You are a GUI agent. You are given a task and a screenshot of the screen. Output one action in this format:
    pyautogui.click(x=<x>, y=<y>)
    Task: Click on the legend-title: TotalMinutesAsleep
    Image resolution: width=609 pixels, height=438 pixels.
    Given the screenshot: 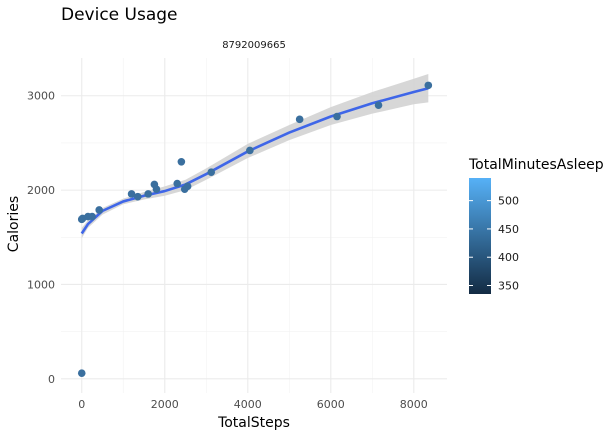 What is the action you would take?
    pyautogui.click(x=536, y=165)
    